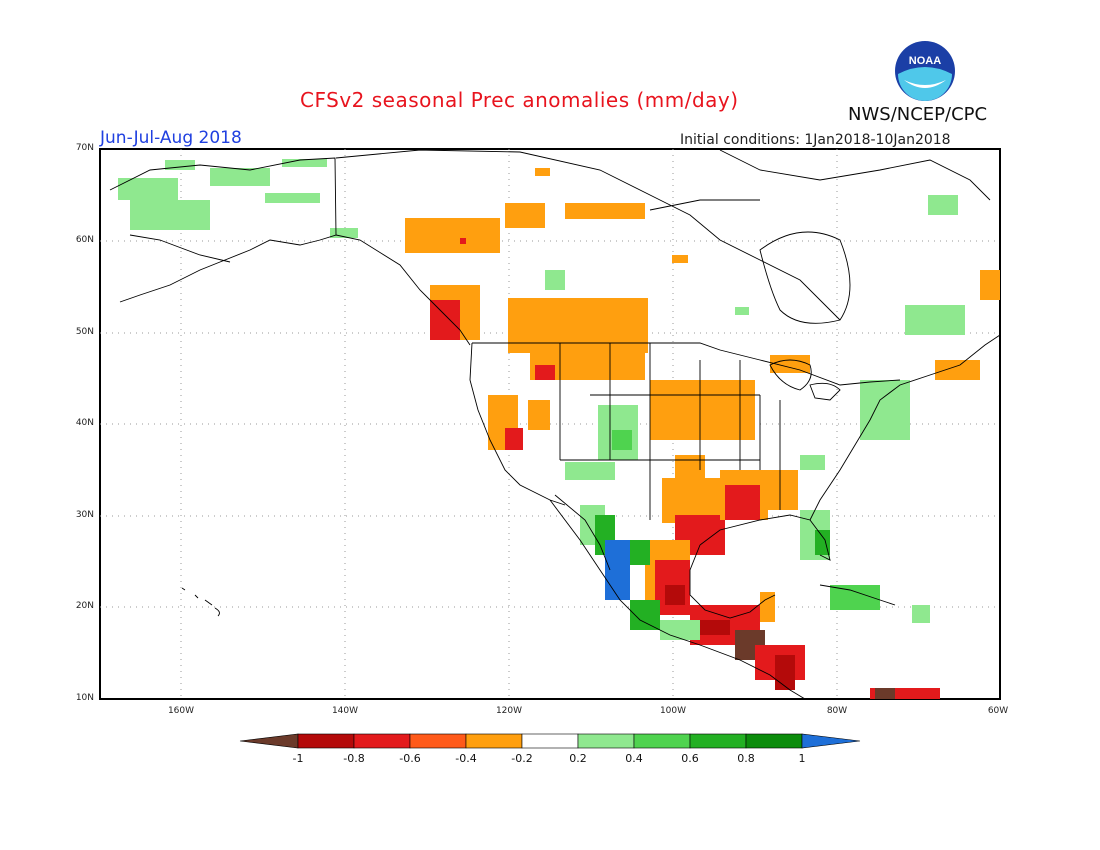  Describe the element at coordinates (578, 758) in the screenshot. I see `colorbar-label: 0.2` at that location.